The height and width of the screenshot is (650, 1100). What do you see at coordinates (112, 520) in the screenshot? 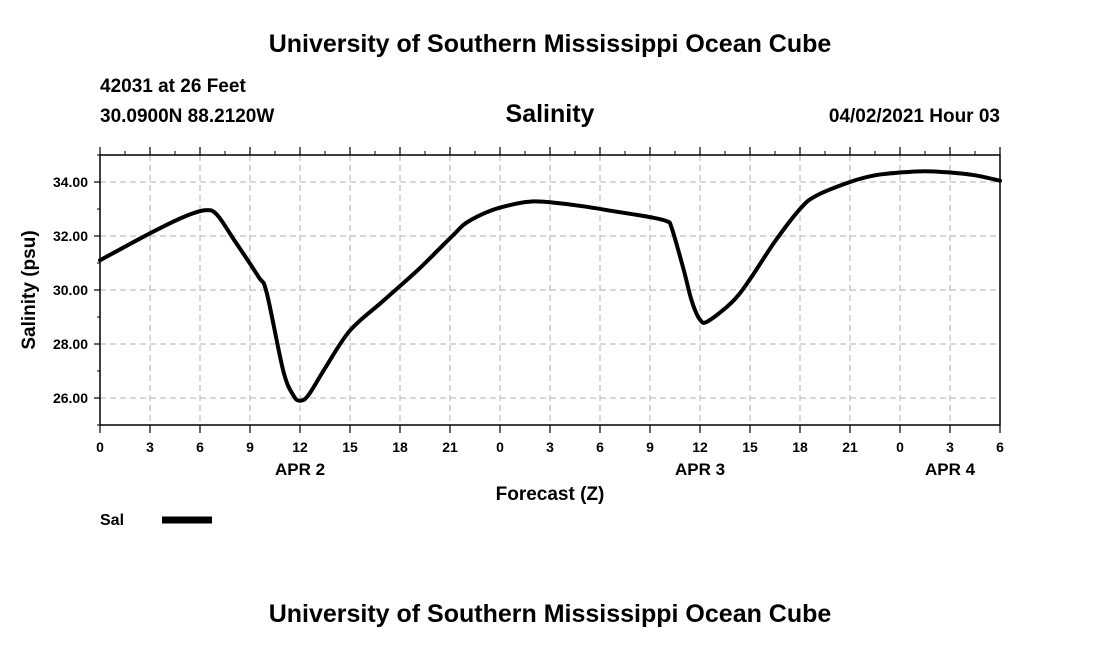
I see `legend-label-sal: Sal` at bounding box center [112, 520].